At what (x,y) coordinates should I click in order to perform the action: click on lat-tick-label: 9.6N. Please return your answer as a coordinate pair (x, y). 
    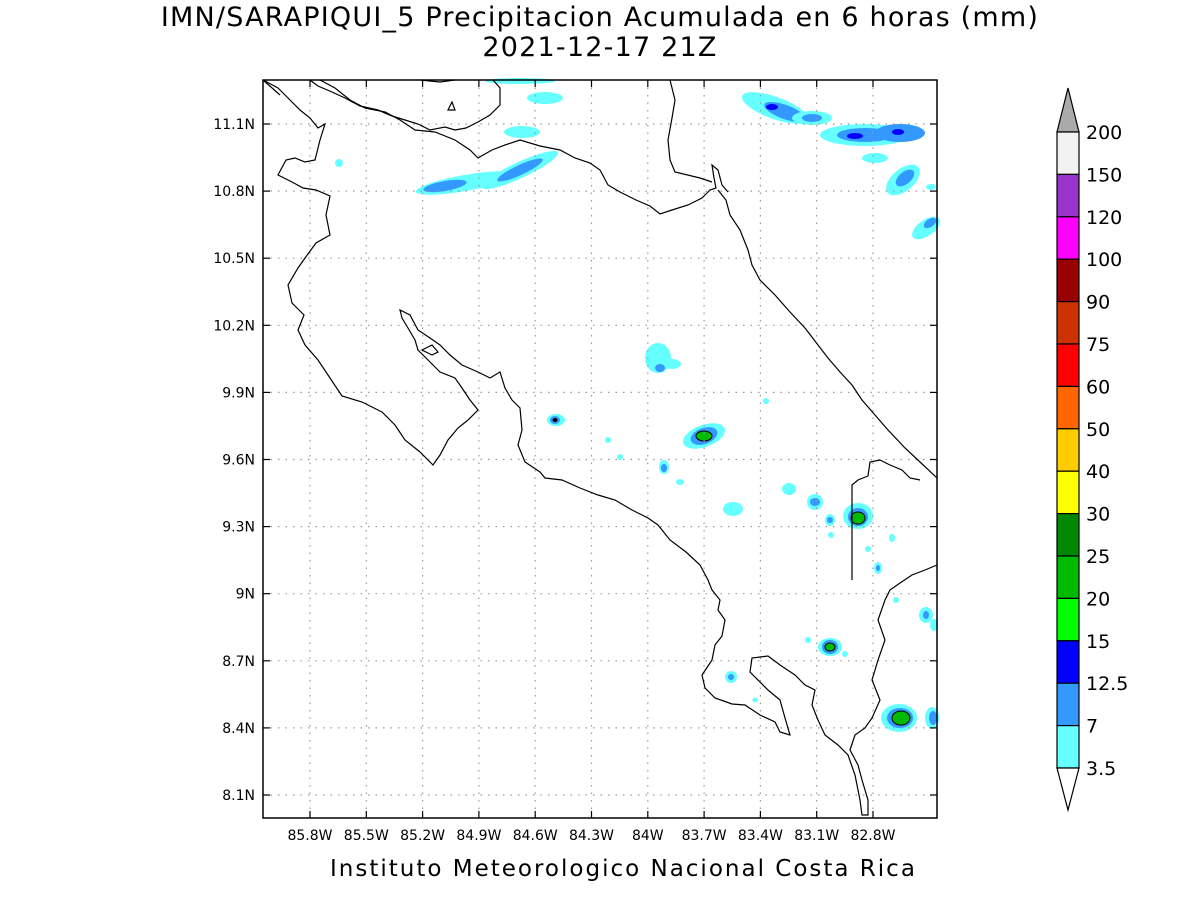
    Looking at the image, I should click on (238, 461).